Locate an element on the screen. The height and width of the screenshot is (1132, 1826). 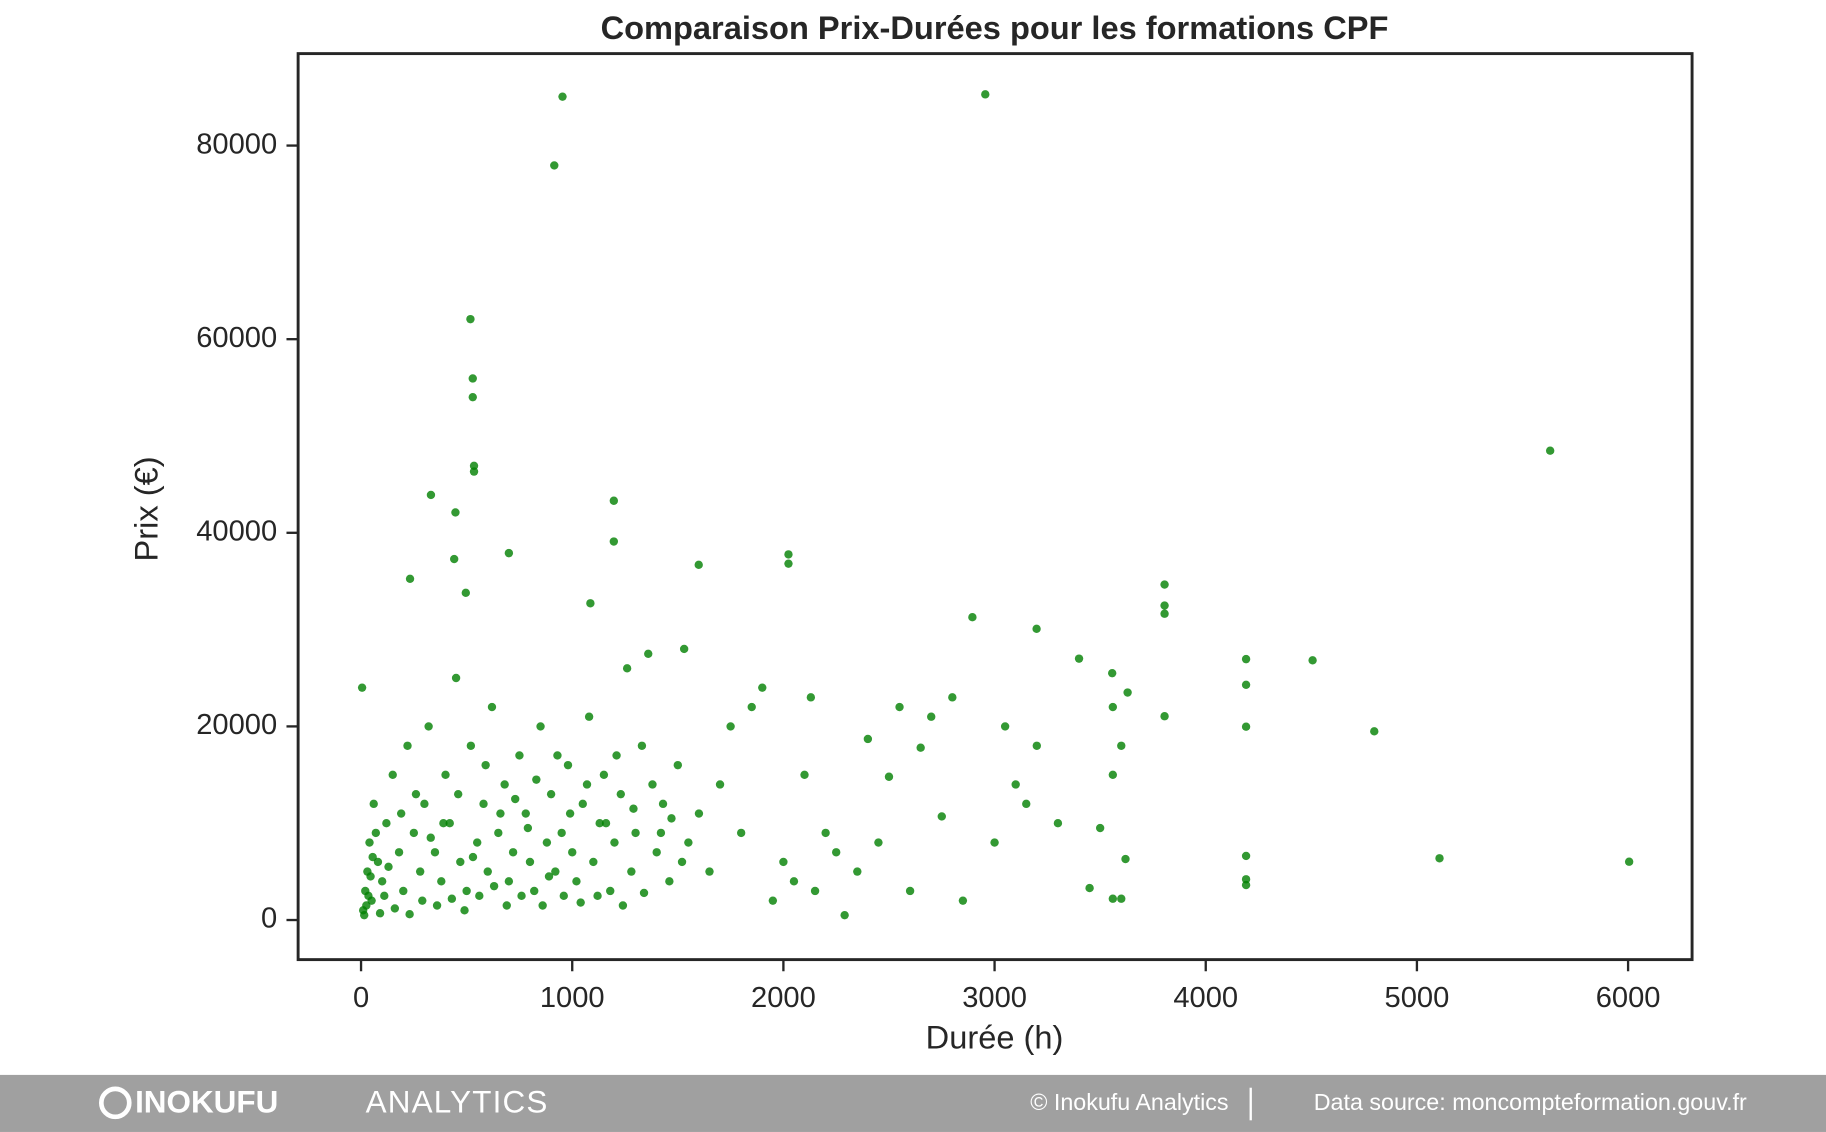
y-tick-label: 80000 is located at coordinates (236, 144).